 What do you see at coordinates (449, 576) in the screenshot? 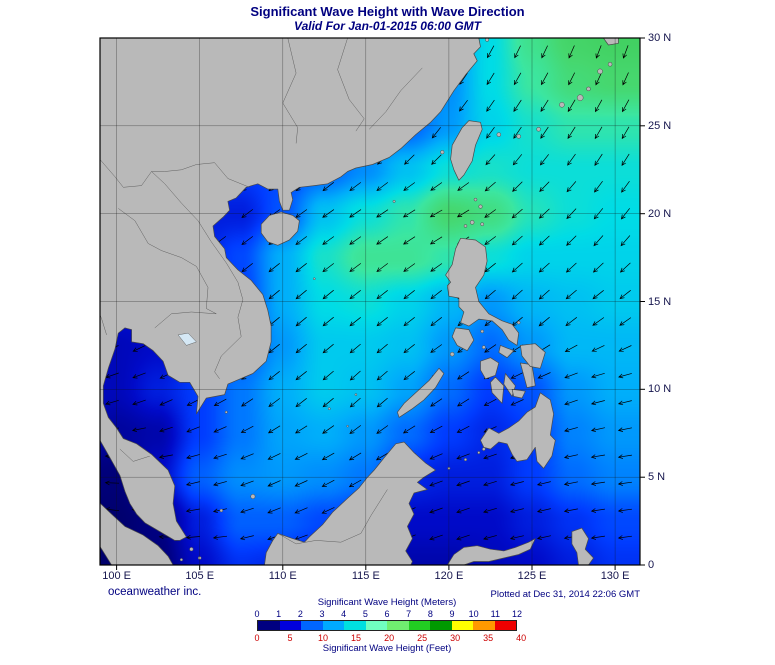
I see `lon-tick-label: 120 E` at bounding box center [449, 576].